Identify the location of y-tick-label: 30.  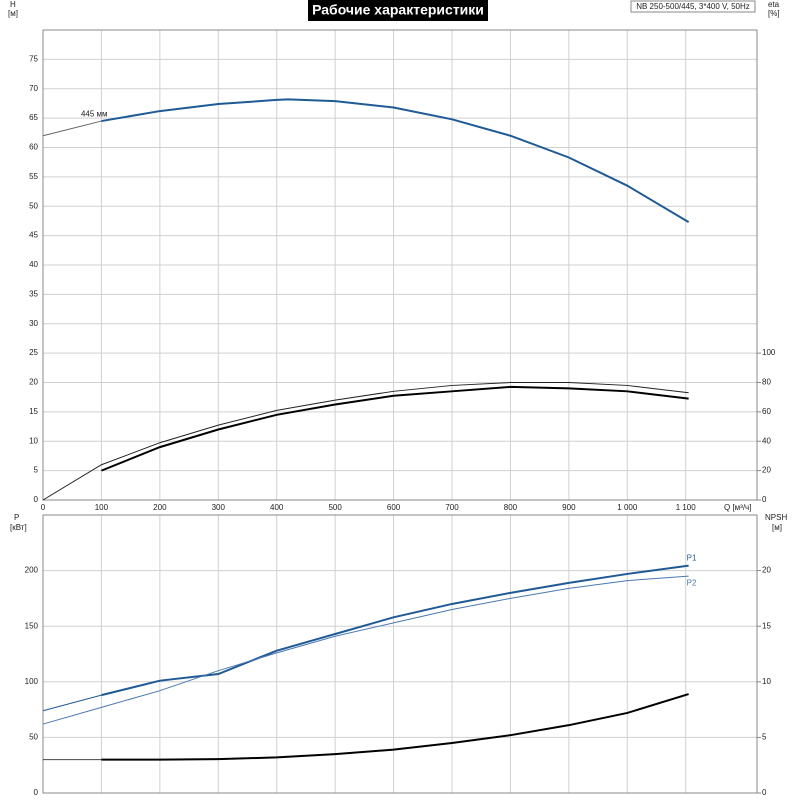
(33, 323).